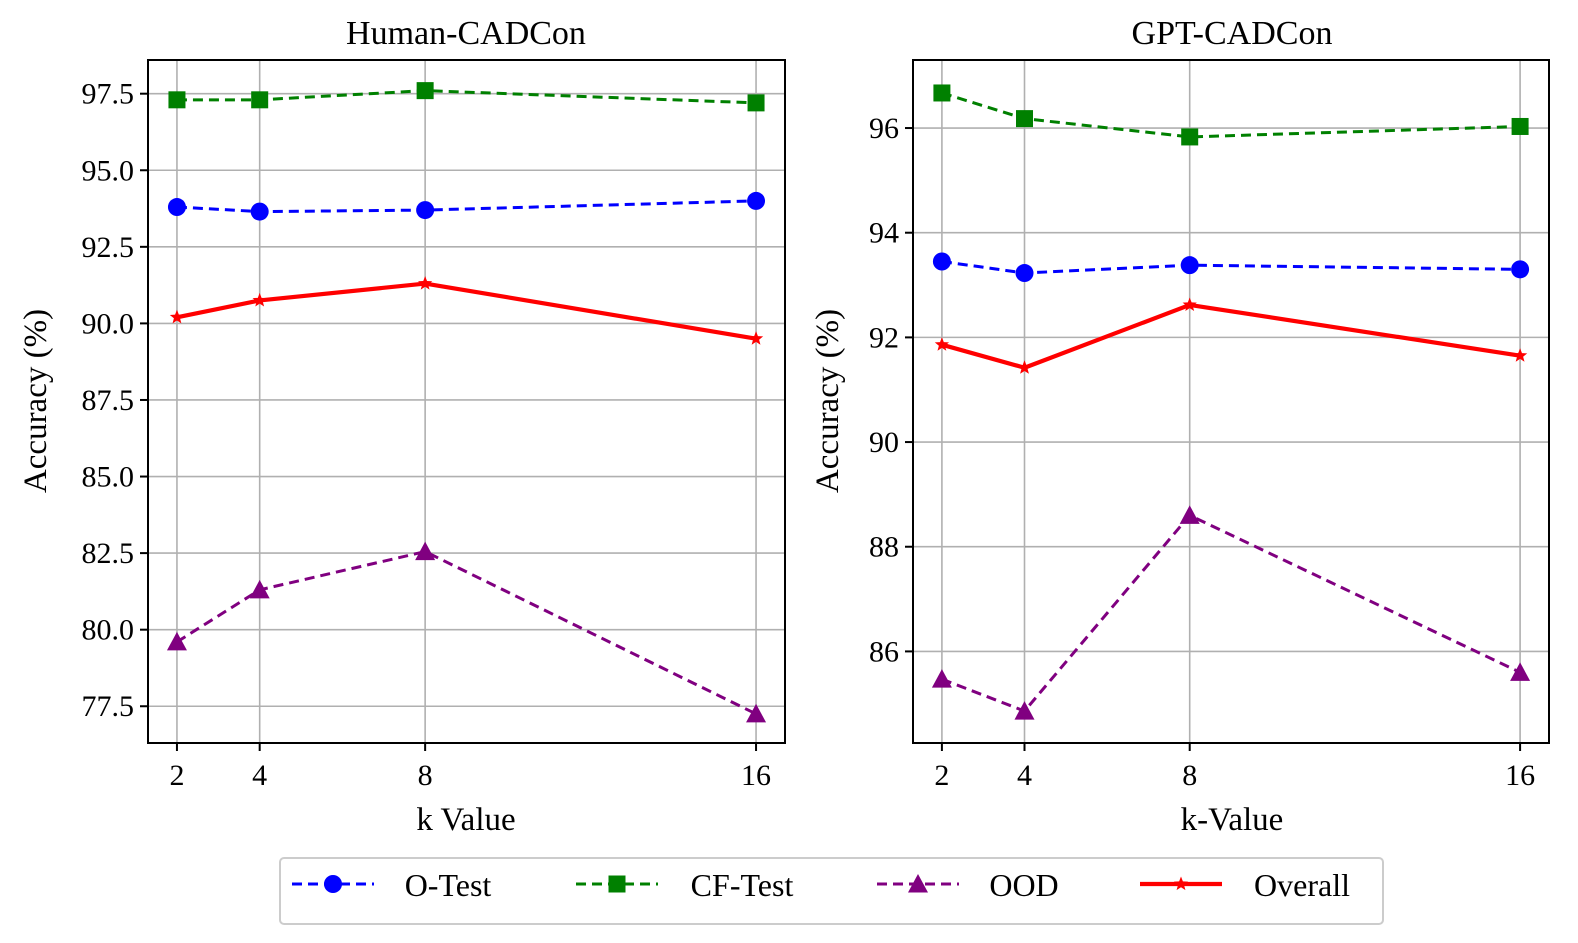  What do you see at coordinates (742, 885) in the screenshot?
I see `legend-label-cf-test: CF-Test` at bounding box center [742, 885].